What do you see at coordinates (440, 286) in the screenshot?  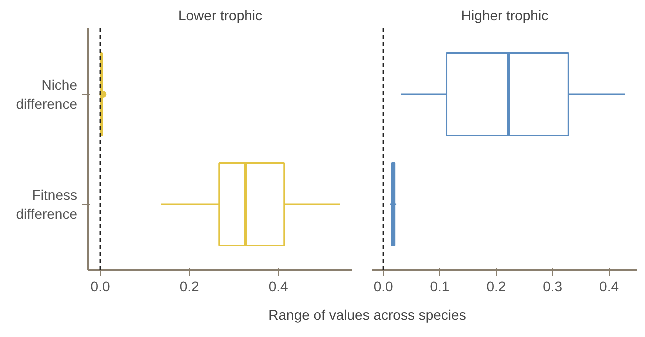 I see `x-tick-label: 0.1` at bounding box center [440, 286].